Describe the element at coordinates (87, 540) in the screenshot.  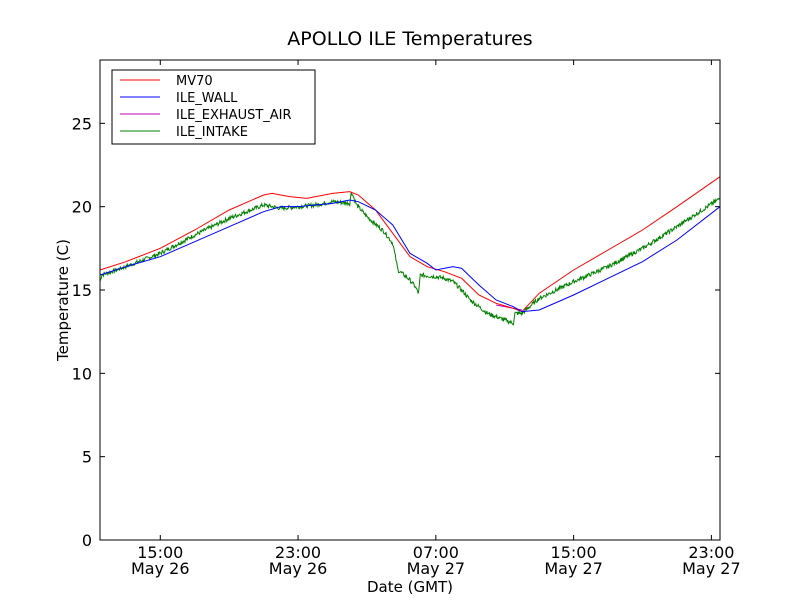
I see `y-tick-label: 0` at that location.